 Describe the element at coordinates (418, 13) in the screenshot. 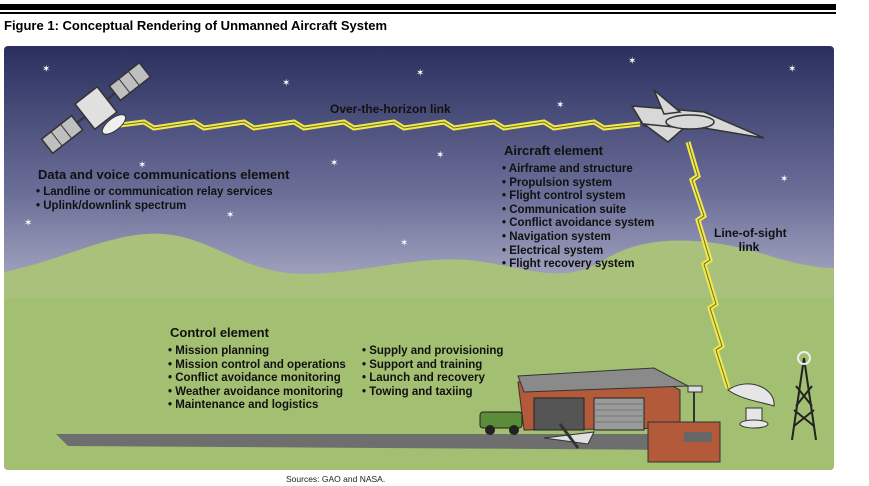

I see `top-rule-thin` at that location.